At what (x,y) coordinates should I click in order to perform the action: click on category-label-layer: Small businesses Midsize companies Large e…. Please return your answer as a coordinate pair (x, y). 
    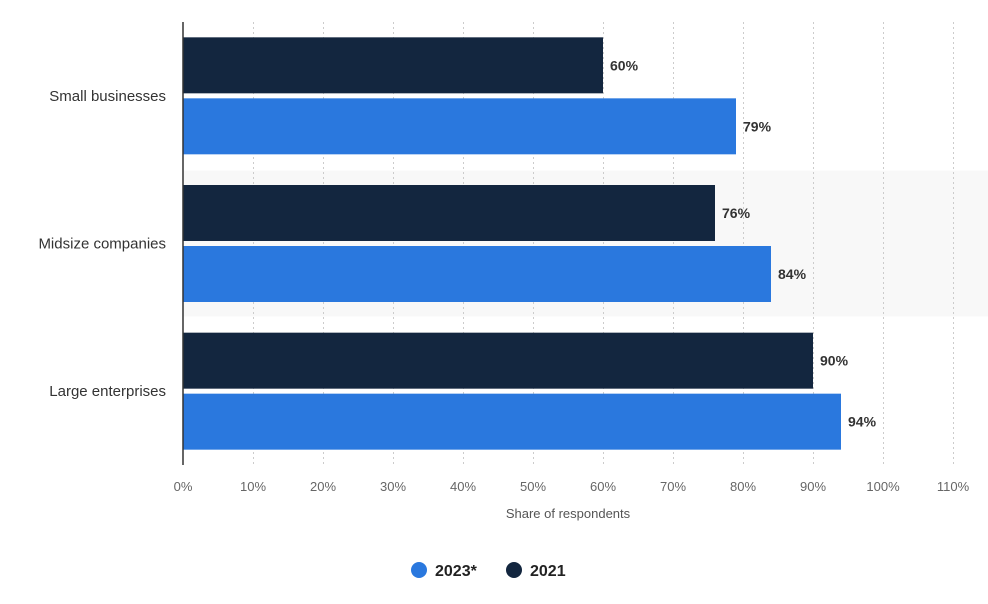
    Looking at the image, I should click on (102, 244).